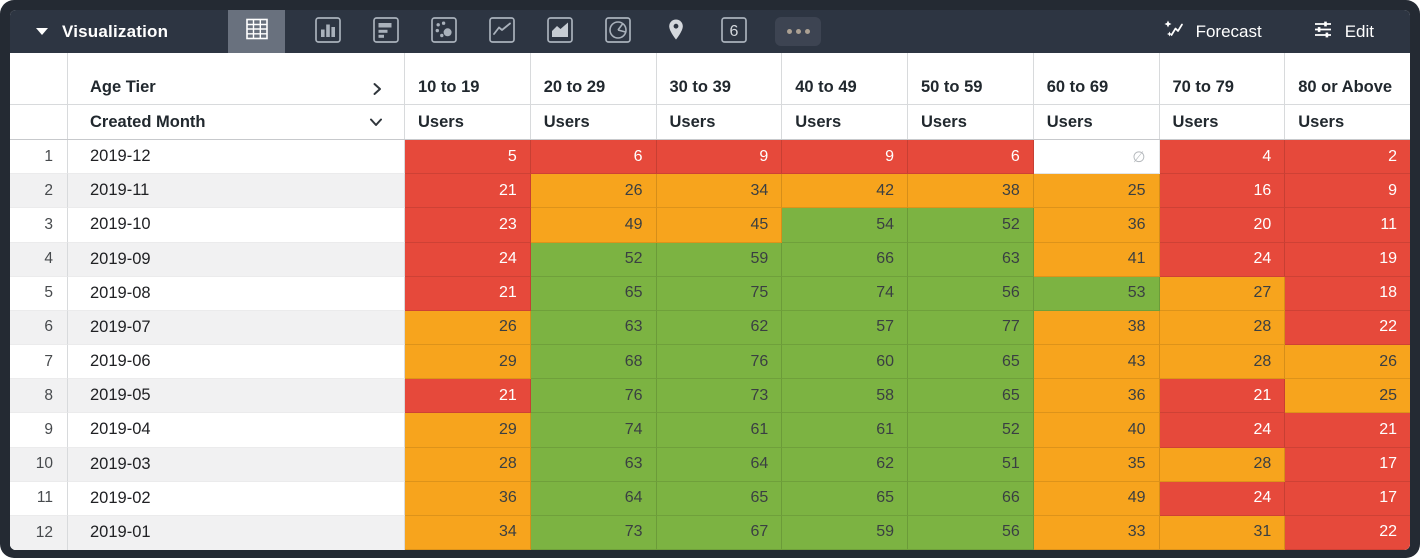  I want to click on data-cell: 31, so click(1222, 532).